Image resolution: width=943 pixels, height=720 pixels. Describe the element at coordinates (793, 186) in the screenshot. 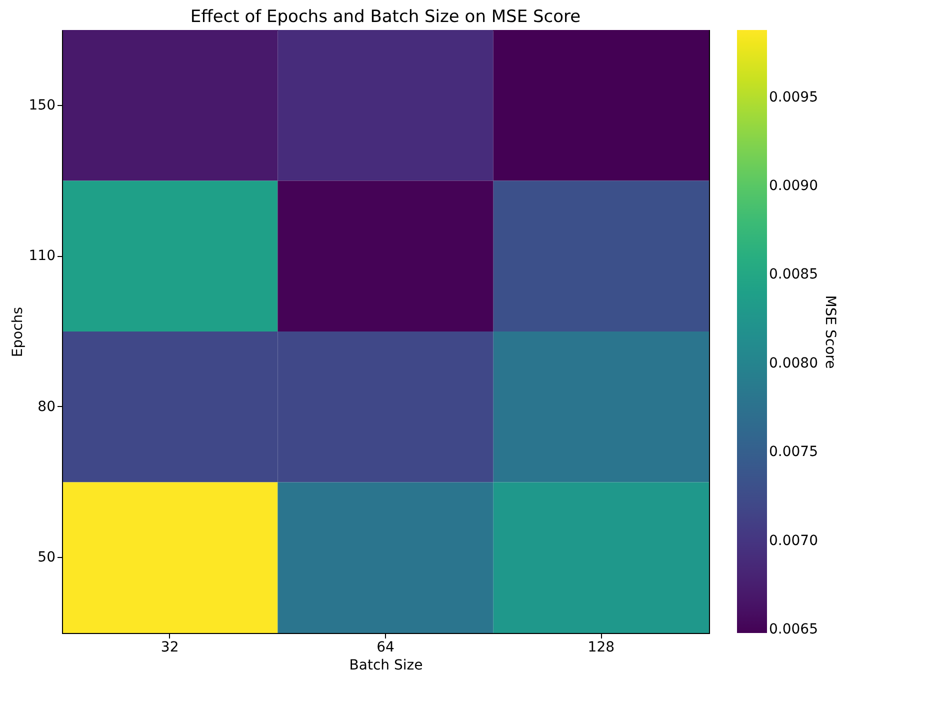

I see `color-bar-label: 0.0090` at that location.